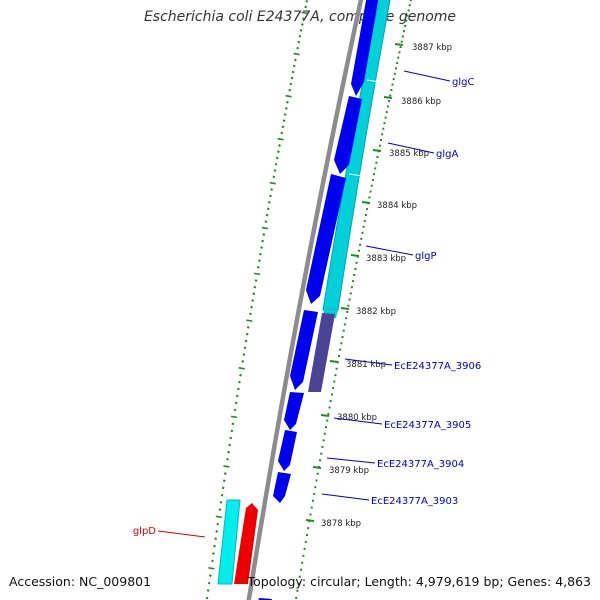  What do you see at coordinates (386, 259) in the screenshot?
I see `scale-label: 3883 kbp` at bounding box center [386, 259].